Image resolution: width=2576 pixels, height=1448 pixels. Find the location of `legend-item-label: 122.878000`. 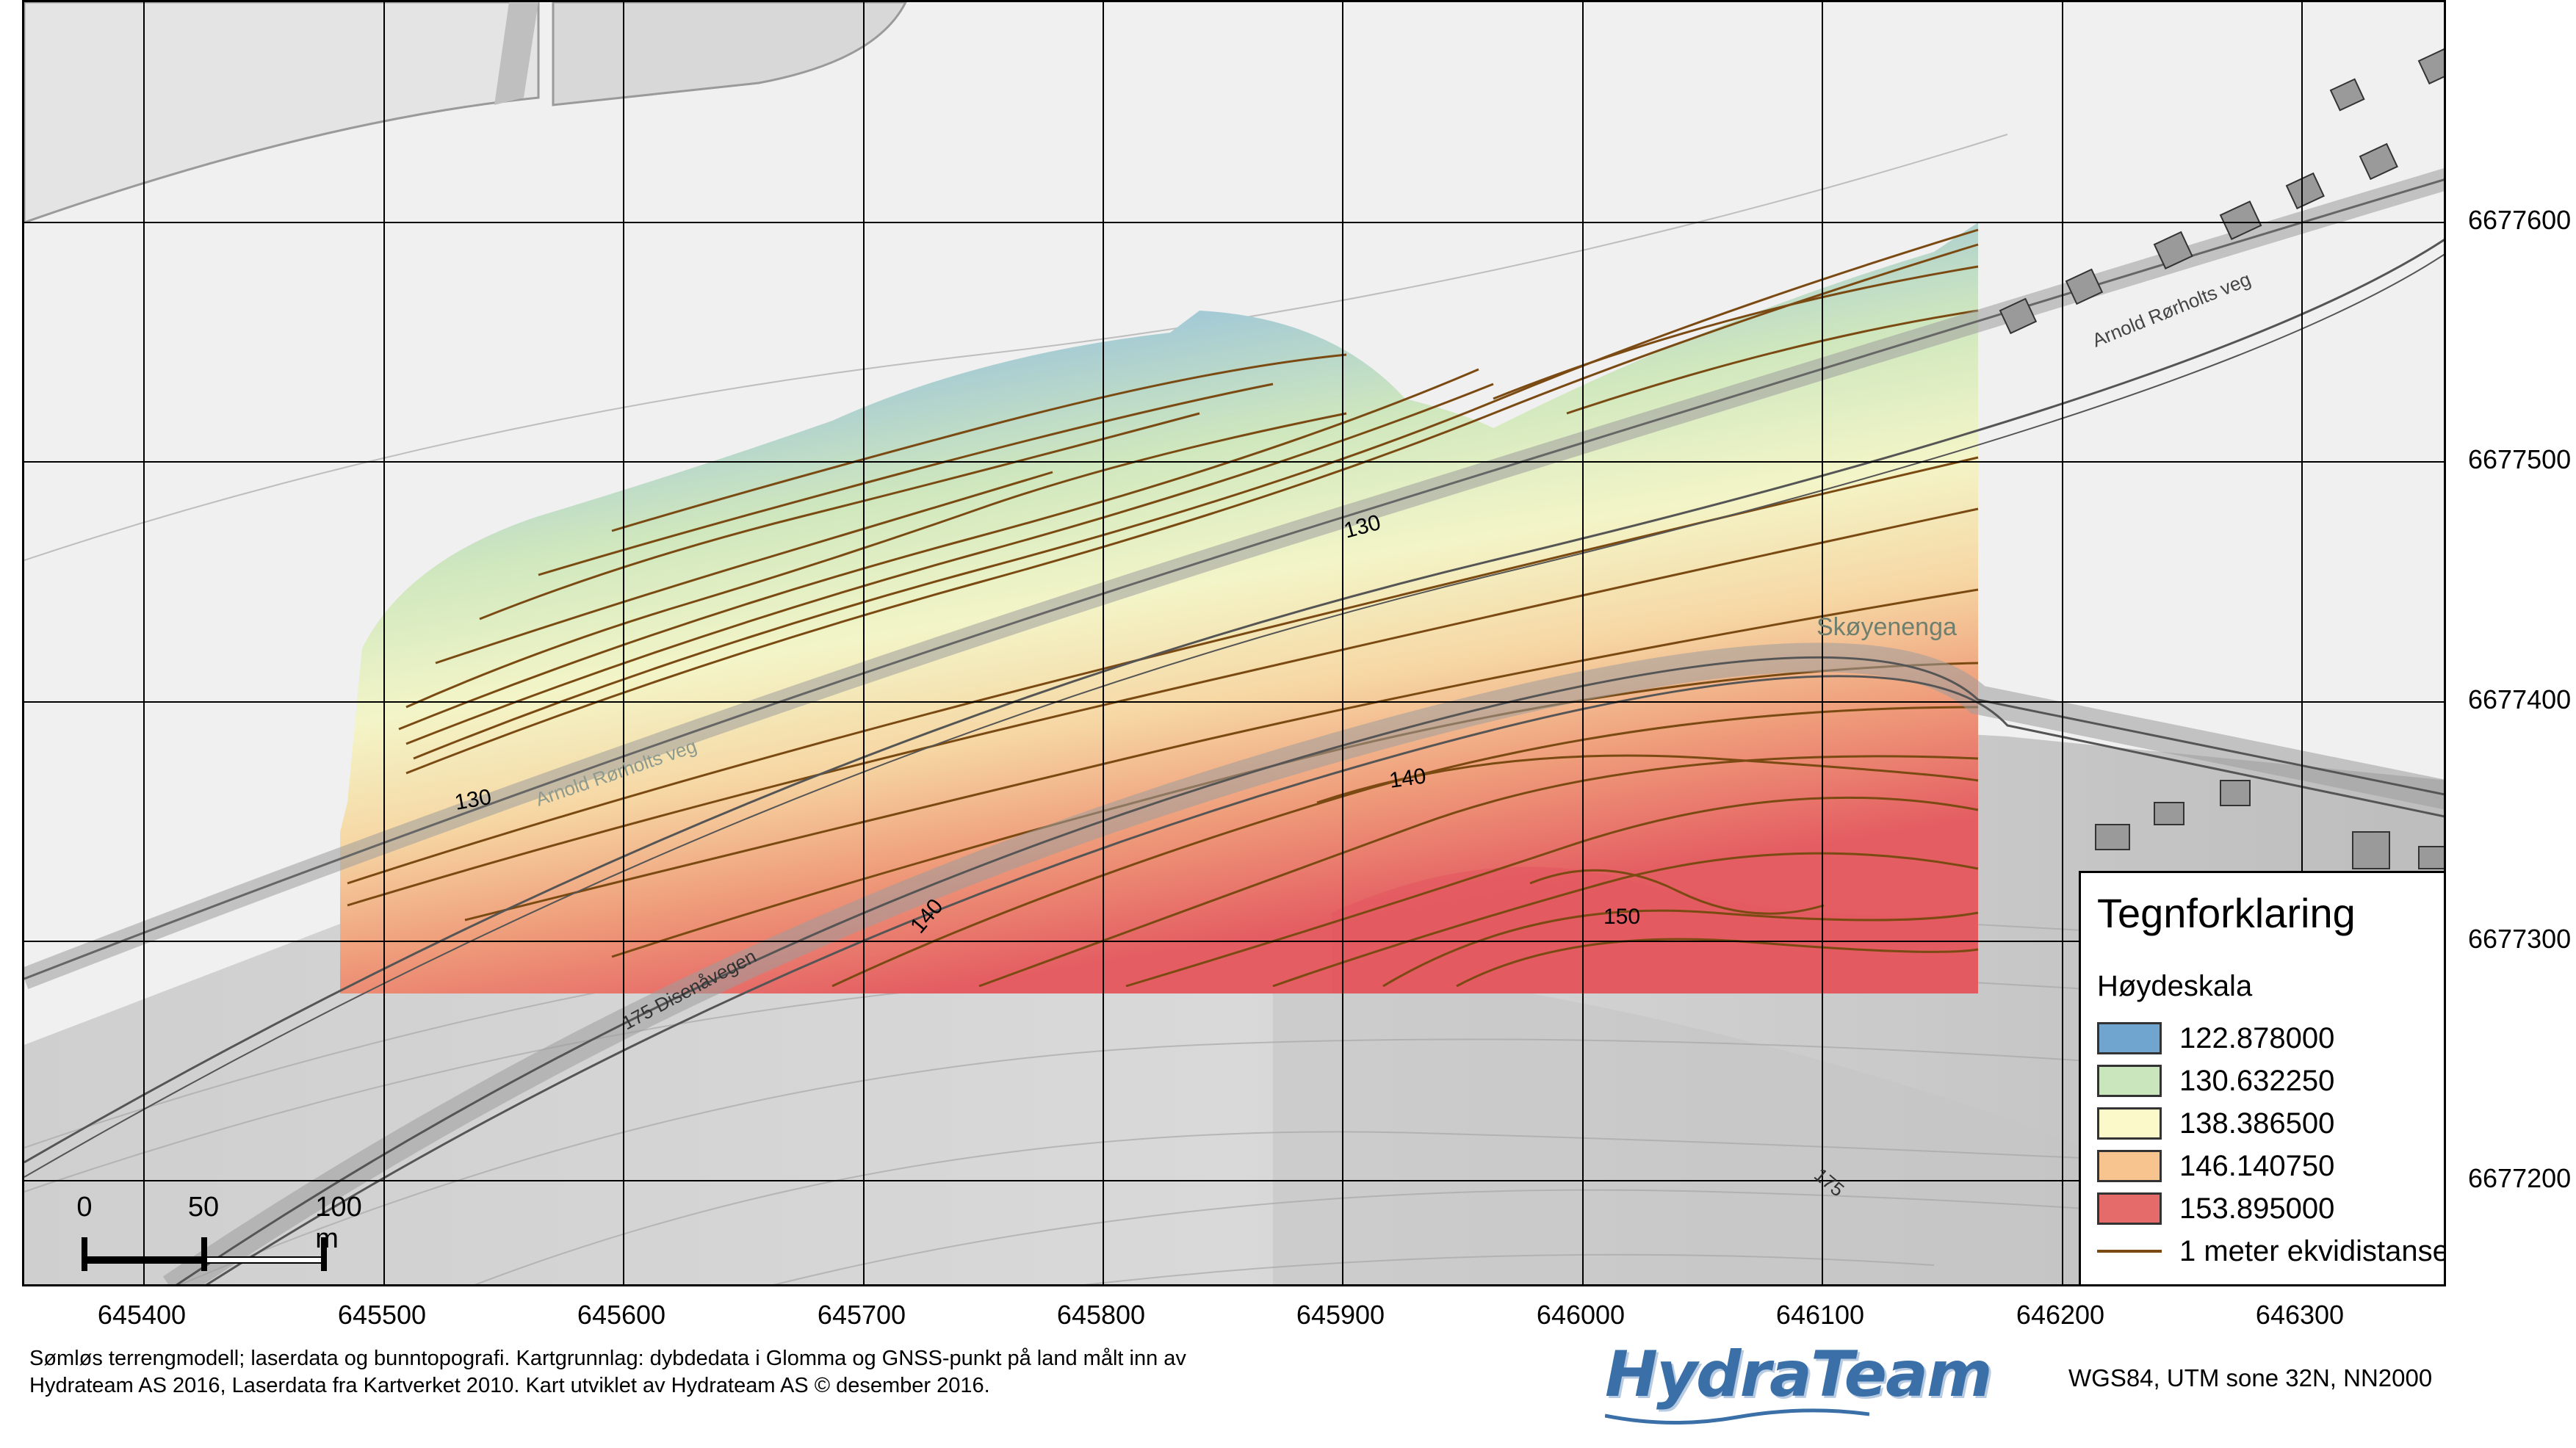

legend-item-label: 122.878000 is located at coordinates (2257, 1037).